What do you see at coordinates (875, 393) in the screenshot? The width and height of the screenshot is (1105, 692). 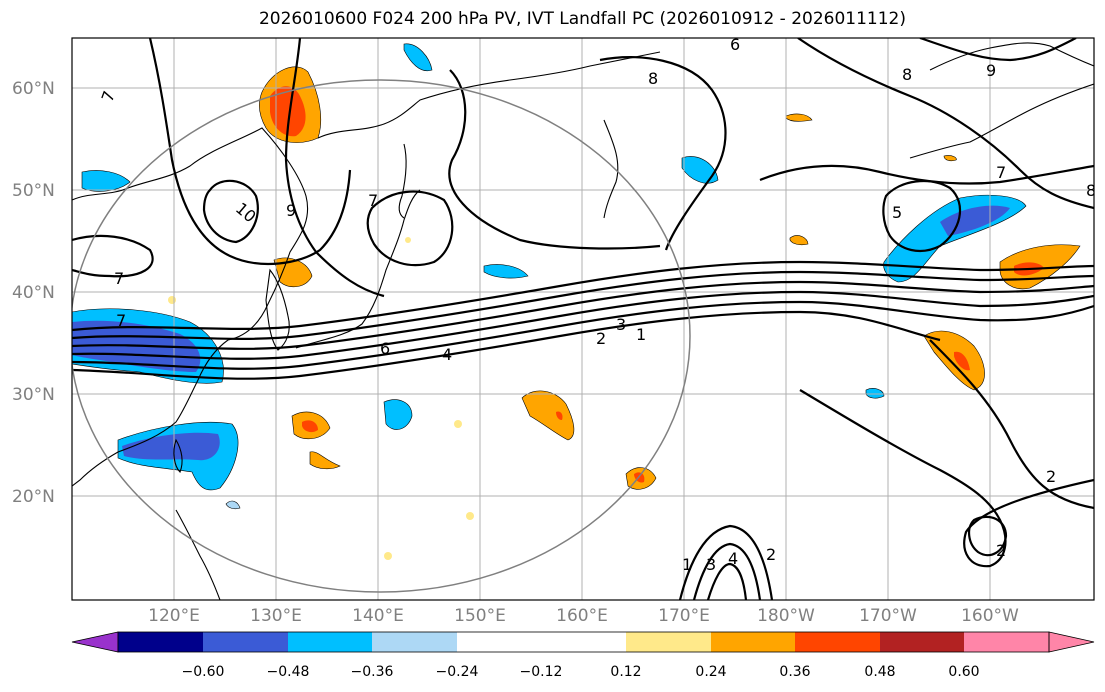 I see `blue-patch-small` at bounding box center [875, 393].